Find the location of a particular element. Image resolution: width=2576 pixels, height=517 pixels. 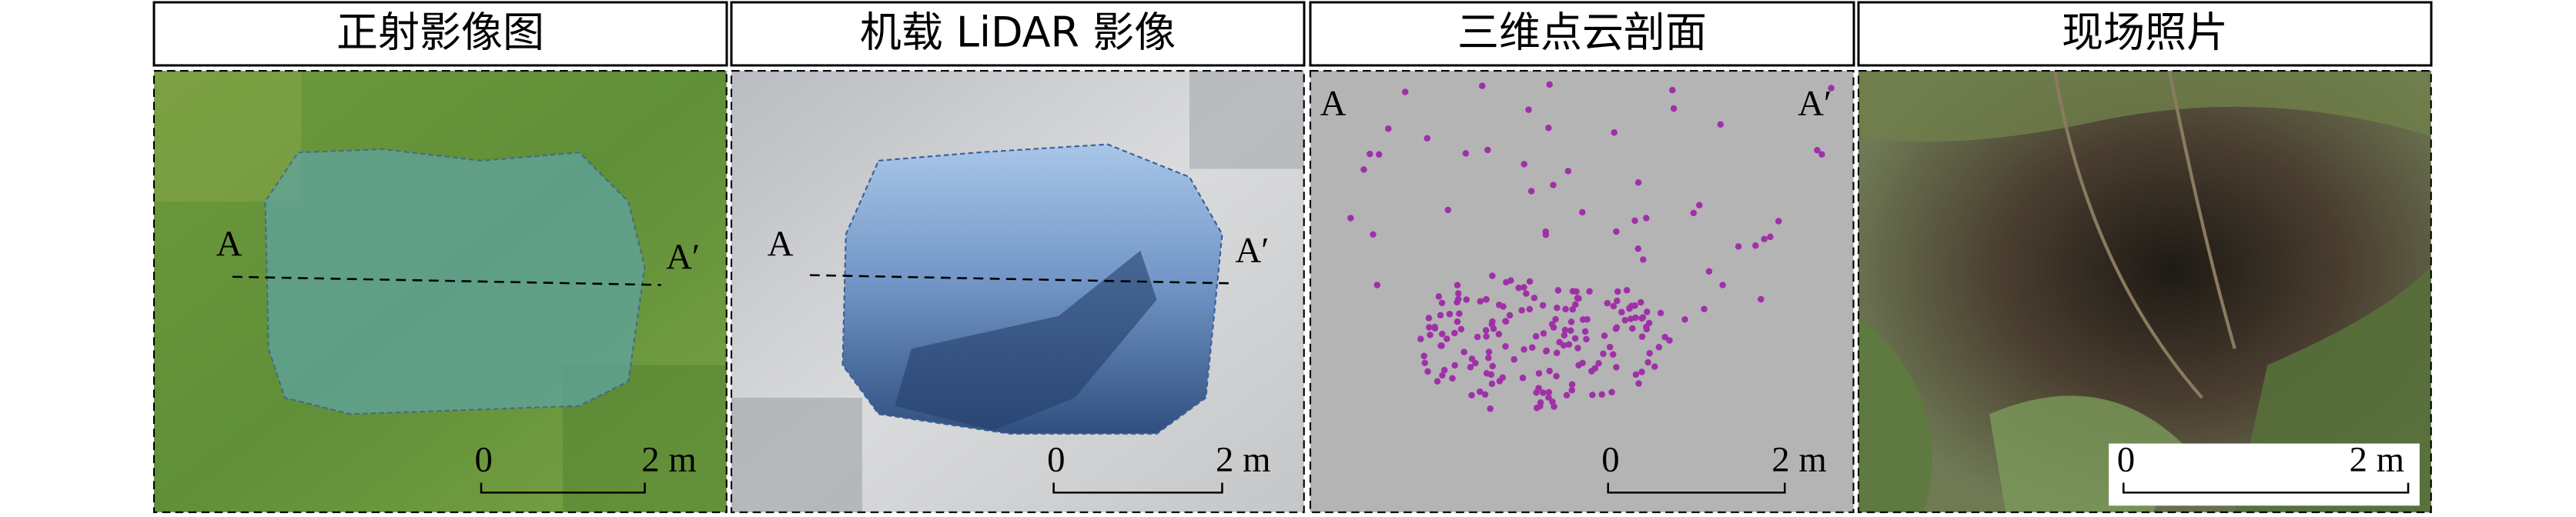

label-a: A is located at coordinates (229, 244).